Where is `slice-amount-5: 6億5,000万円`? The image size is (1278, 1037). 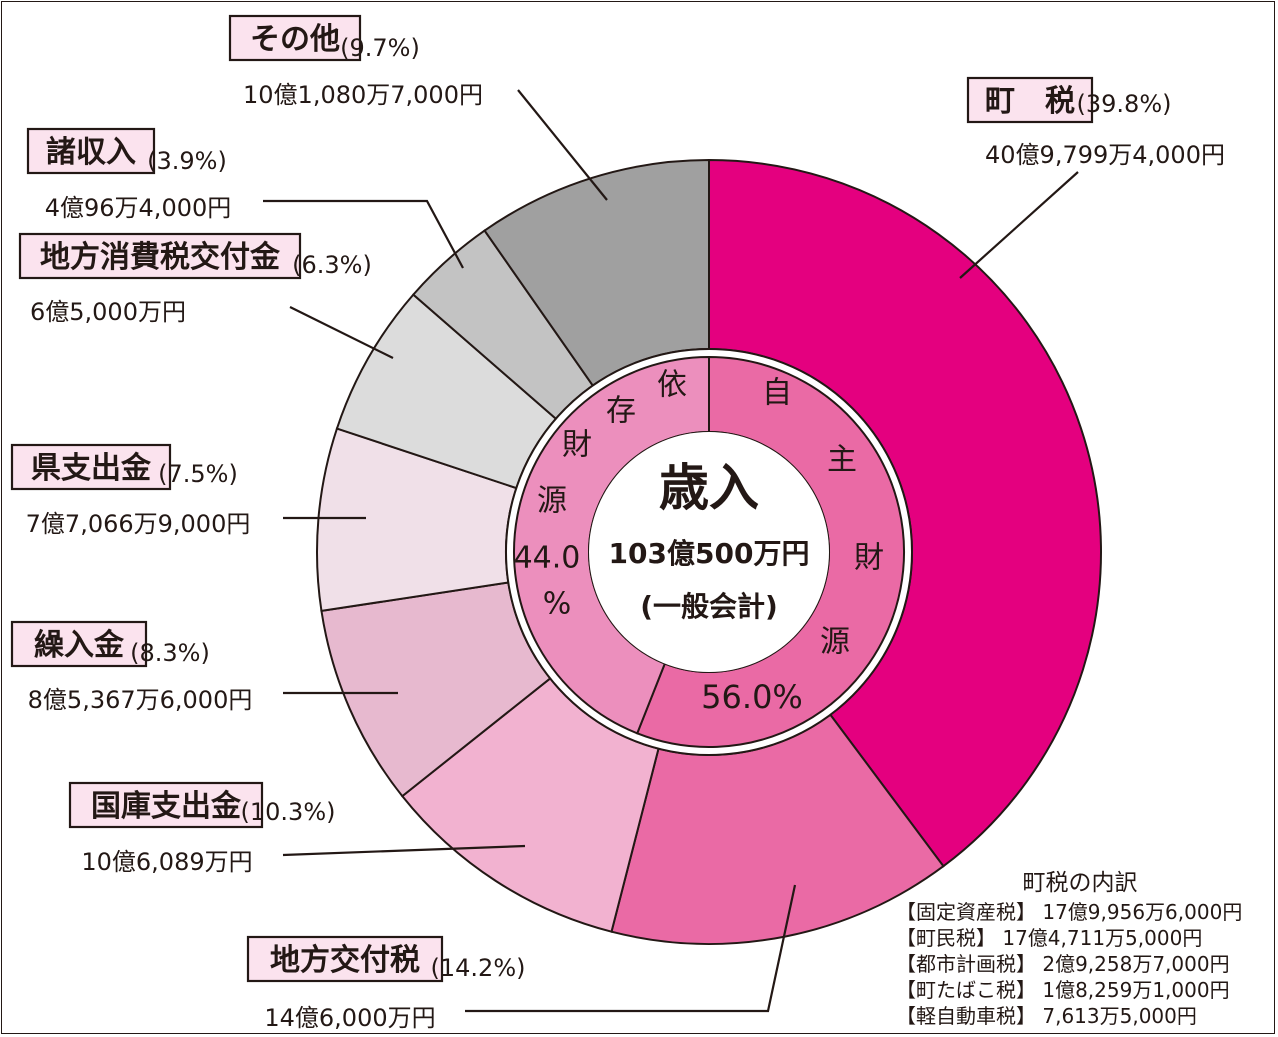 slice-amount-5: 6億5,000万円 is located at coordinates (108, 312).